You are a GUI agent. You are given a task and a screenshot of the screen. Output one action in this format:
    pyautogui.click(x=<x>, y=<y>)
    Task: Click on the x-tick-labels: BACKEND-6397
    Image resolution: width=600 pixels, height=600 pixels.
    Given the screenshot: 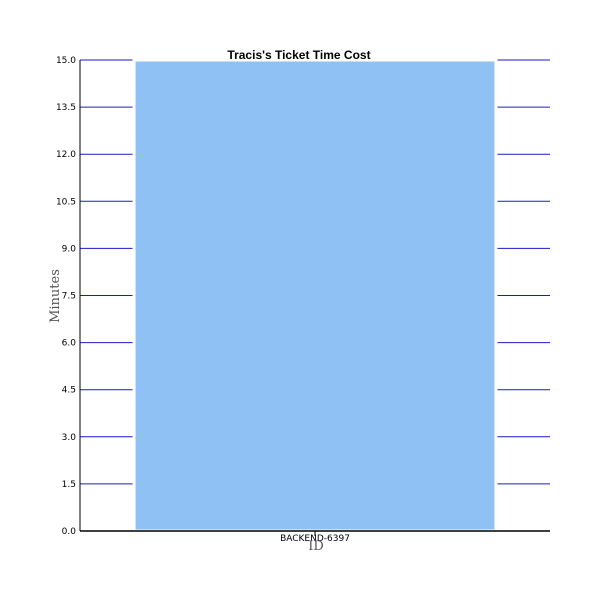 What is the action you would take?
    pyautogui.click(x=315, y=537)
    